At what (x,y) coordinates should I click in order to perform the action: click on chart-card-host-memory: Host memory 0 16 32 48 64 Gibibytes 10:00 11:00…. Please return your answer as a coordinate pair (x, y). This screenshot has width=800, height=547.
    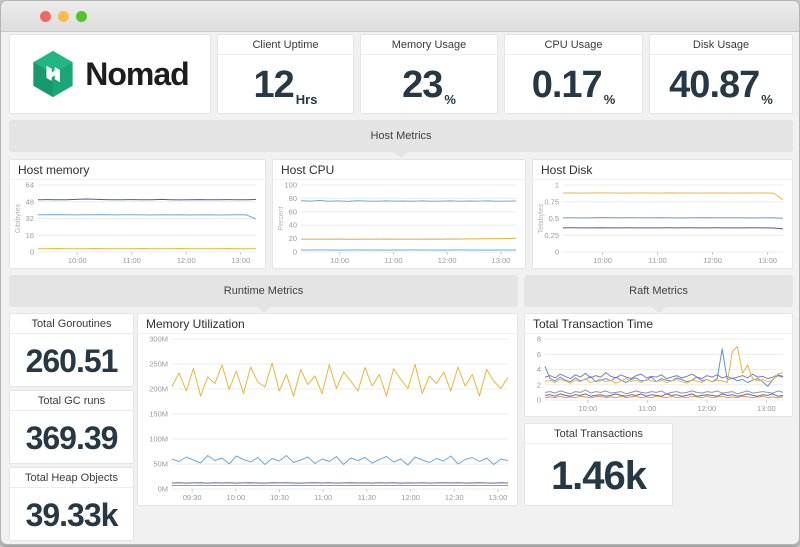
    Looking at the image, I should click on (137, 214).